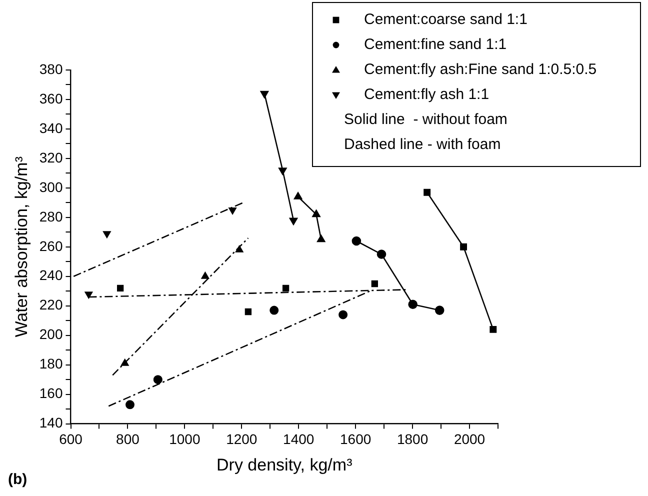 The height and width of the screenshot is (496, 648). Describe the element at coordinates (480, 69) in the screenshot. I see `legend-label: Cement:fly ash:Fine sand 1:0.5:0.5` at that location.